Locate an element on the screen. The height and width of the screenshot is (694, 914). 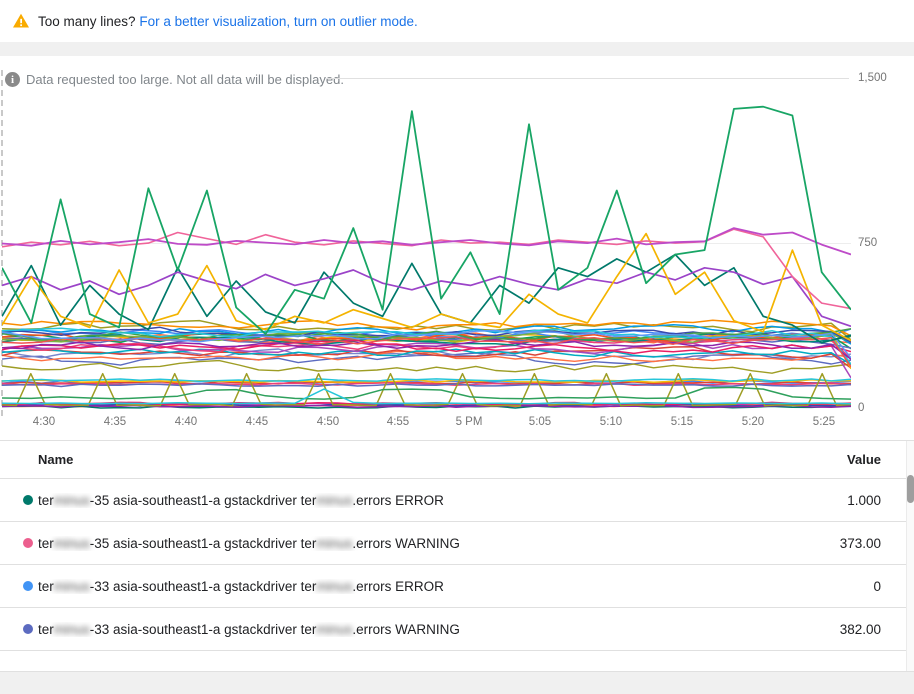
x-tick-label: 4:55 is located at coordinates (398, 422).